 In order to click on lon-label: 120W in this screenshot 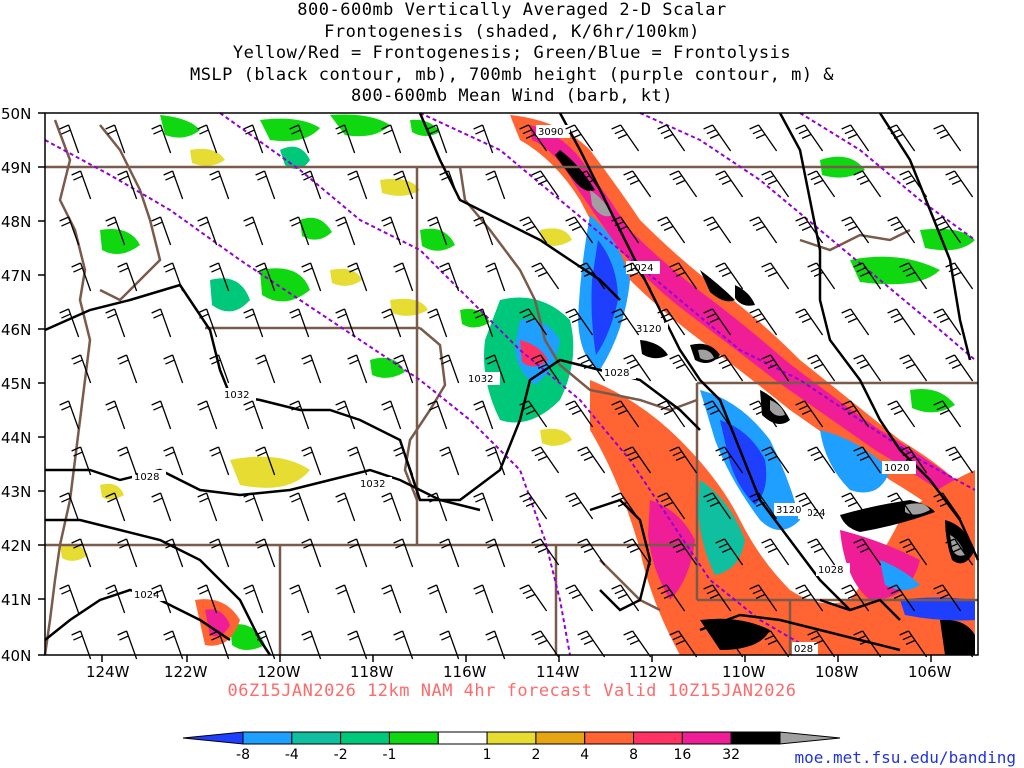, I will do `click(279, 672)`.